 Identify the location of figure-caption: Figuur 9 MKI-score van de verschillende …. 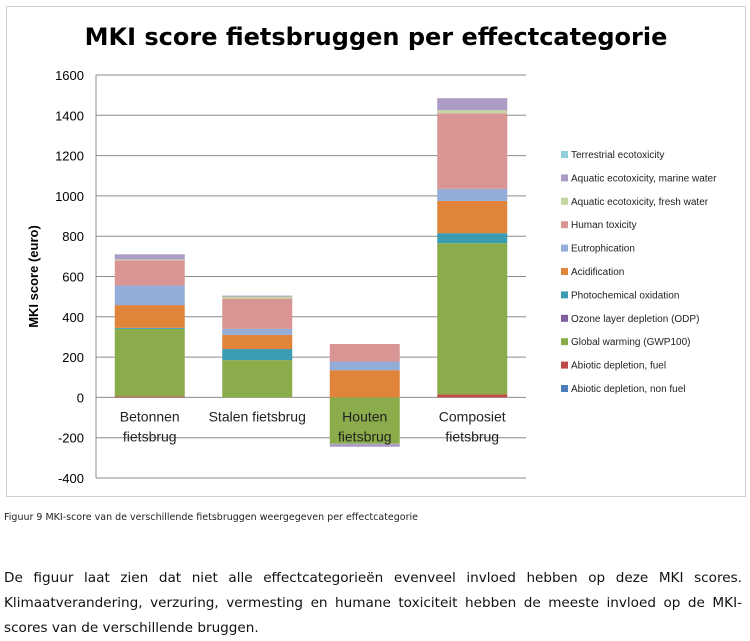
(211, 517).